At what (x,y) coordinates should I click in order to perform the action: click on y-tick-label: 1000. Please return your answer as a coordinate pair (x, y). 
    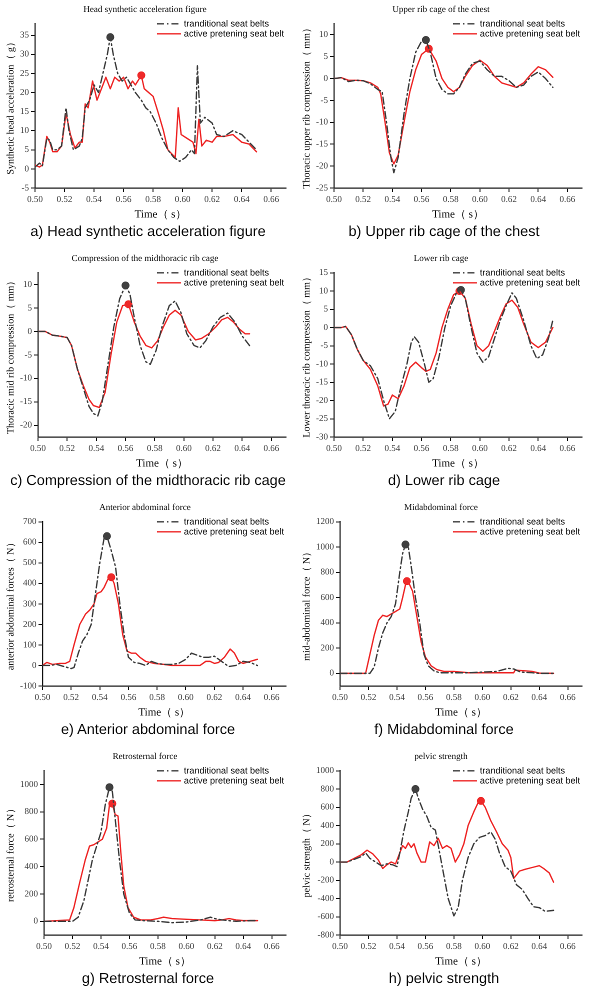
    Looking at the image, I should click on (29, 783).